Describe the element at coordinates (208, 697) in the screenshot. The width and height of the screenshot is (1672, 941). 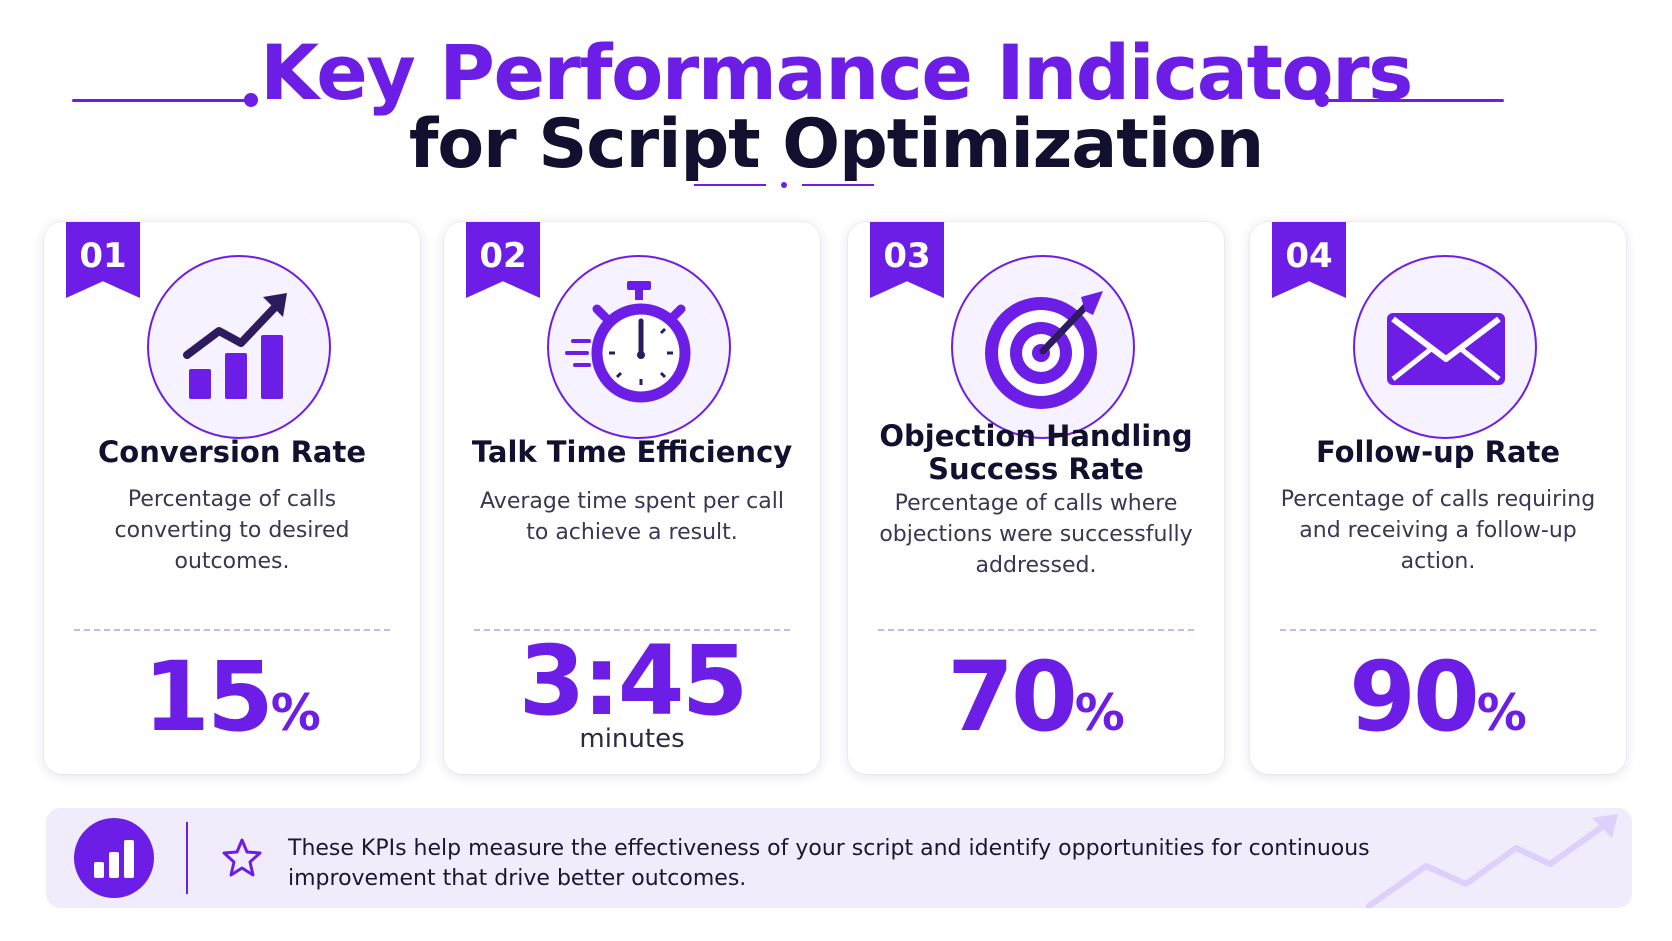
I see `value-number: 15` at that location.